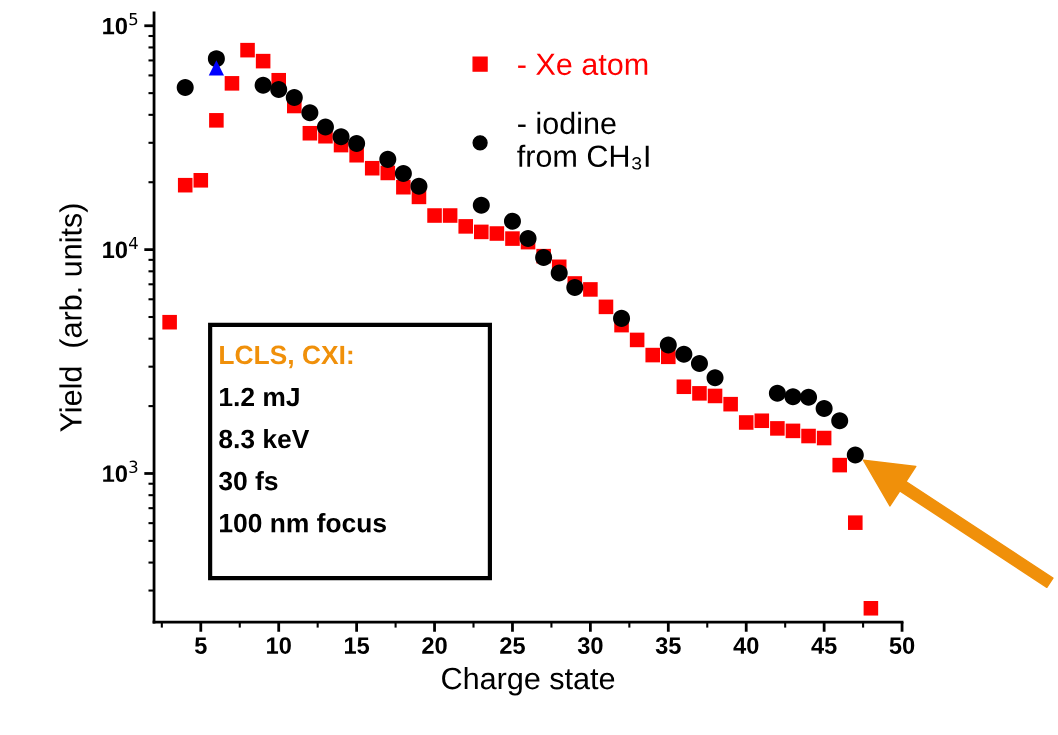 The height and width of the screenshot is (735, 1058). I want to click on annotation: 30 fs, so click(248, 480).